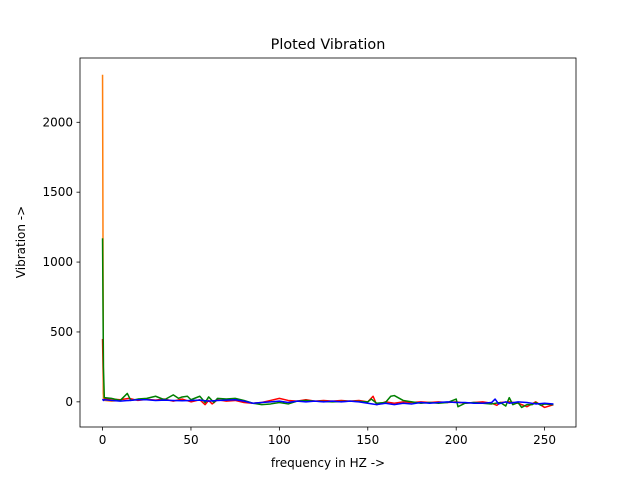 The image size is (640, 484). What do you see at coordinates (21, 242) in the screenshot?
I see `y-axis-label: Vibration ->` at bounding box center [21, 242].